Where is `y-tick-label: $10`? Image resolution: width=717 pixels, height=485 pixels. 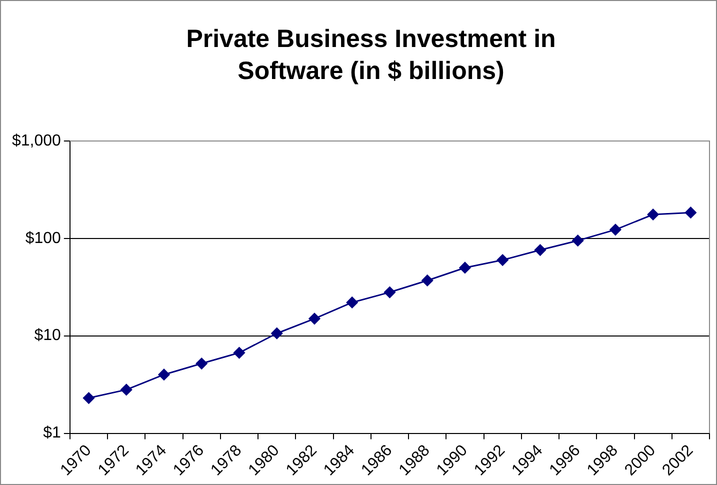
y-tick-label: $10 is located at coordinates (48, 335).